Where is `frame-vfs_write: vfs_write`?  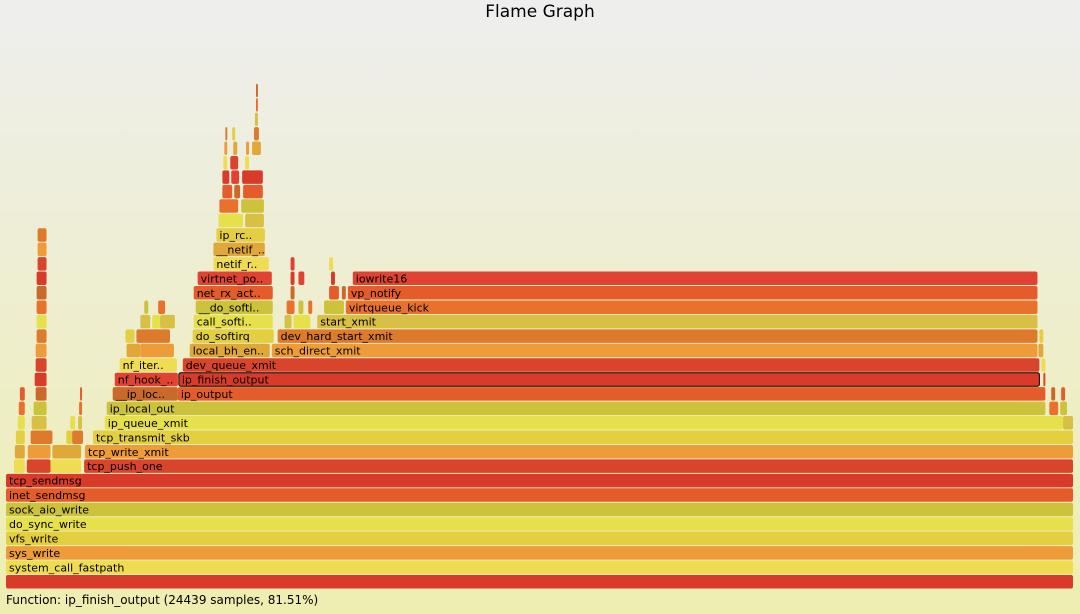 frame-vfs_write: vfs_write is located at coordinates (539, 538).